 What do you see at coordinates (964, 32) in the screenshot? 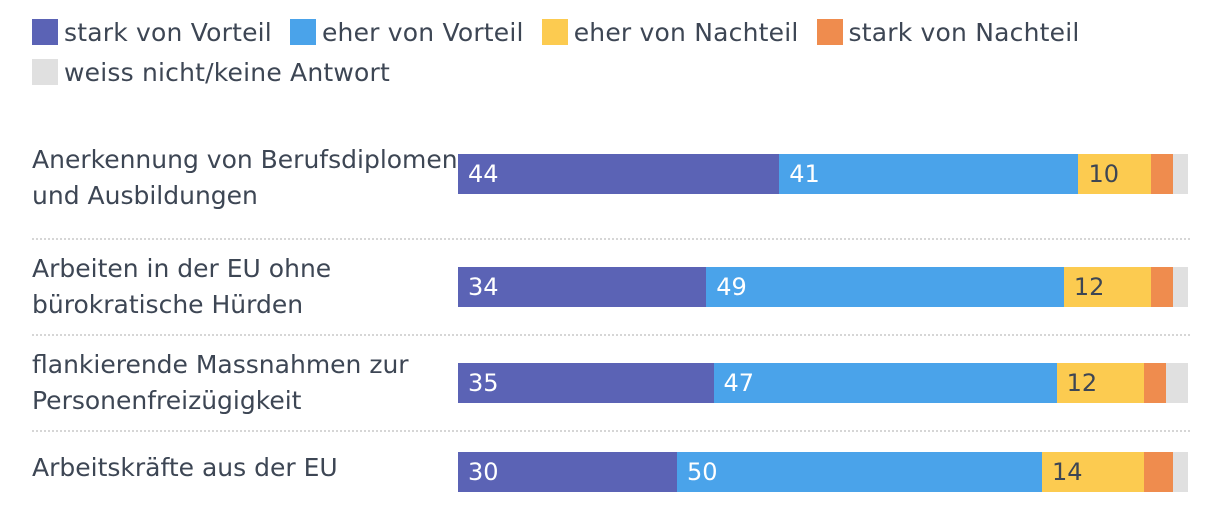
I see `legend-label: stark von Nachteil` at bounding box center [964, 32].